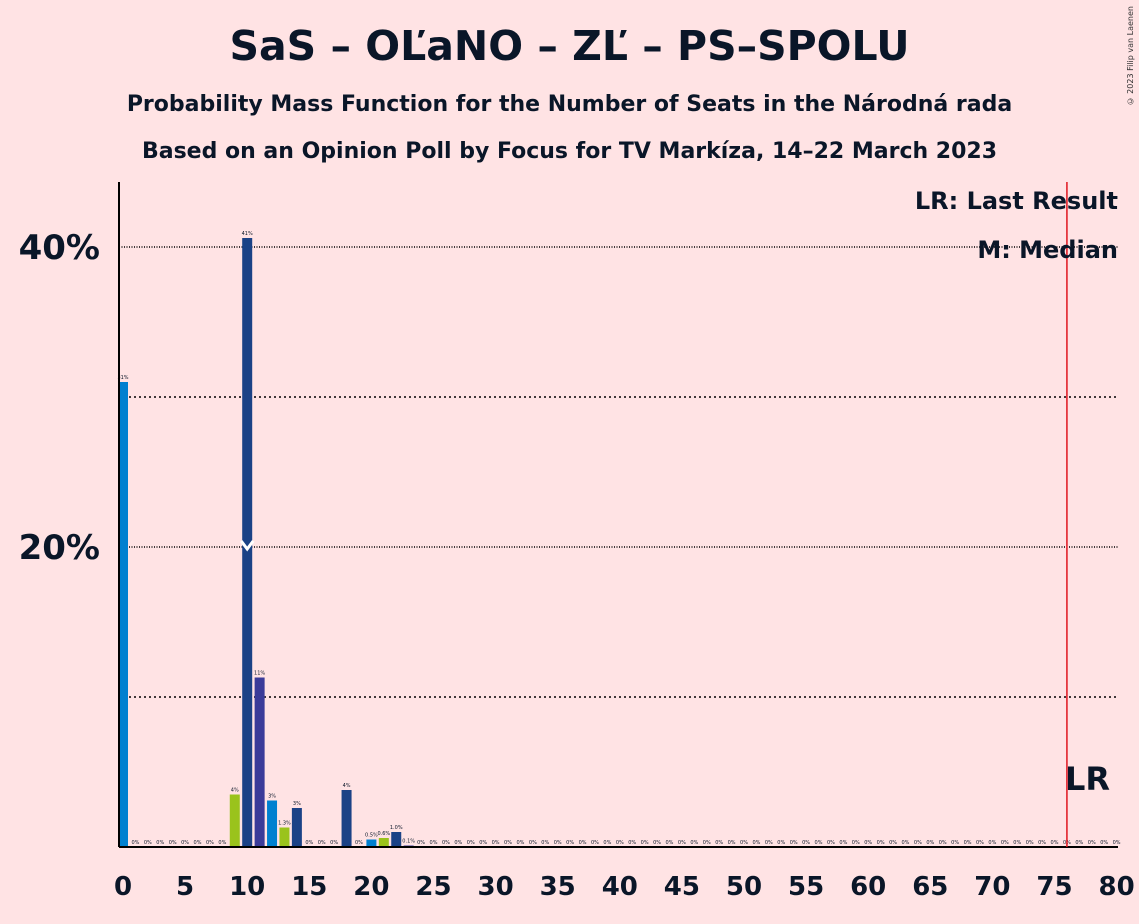  Describe the element at coordinates (968, 843) in the screenshot. I see `bar-label-68: 0%` at that location.